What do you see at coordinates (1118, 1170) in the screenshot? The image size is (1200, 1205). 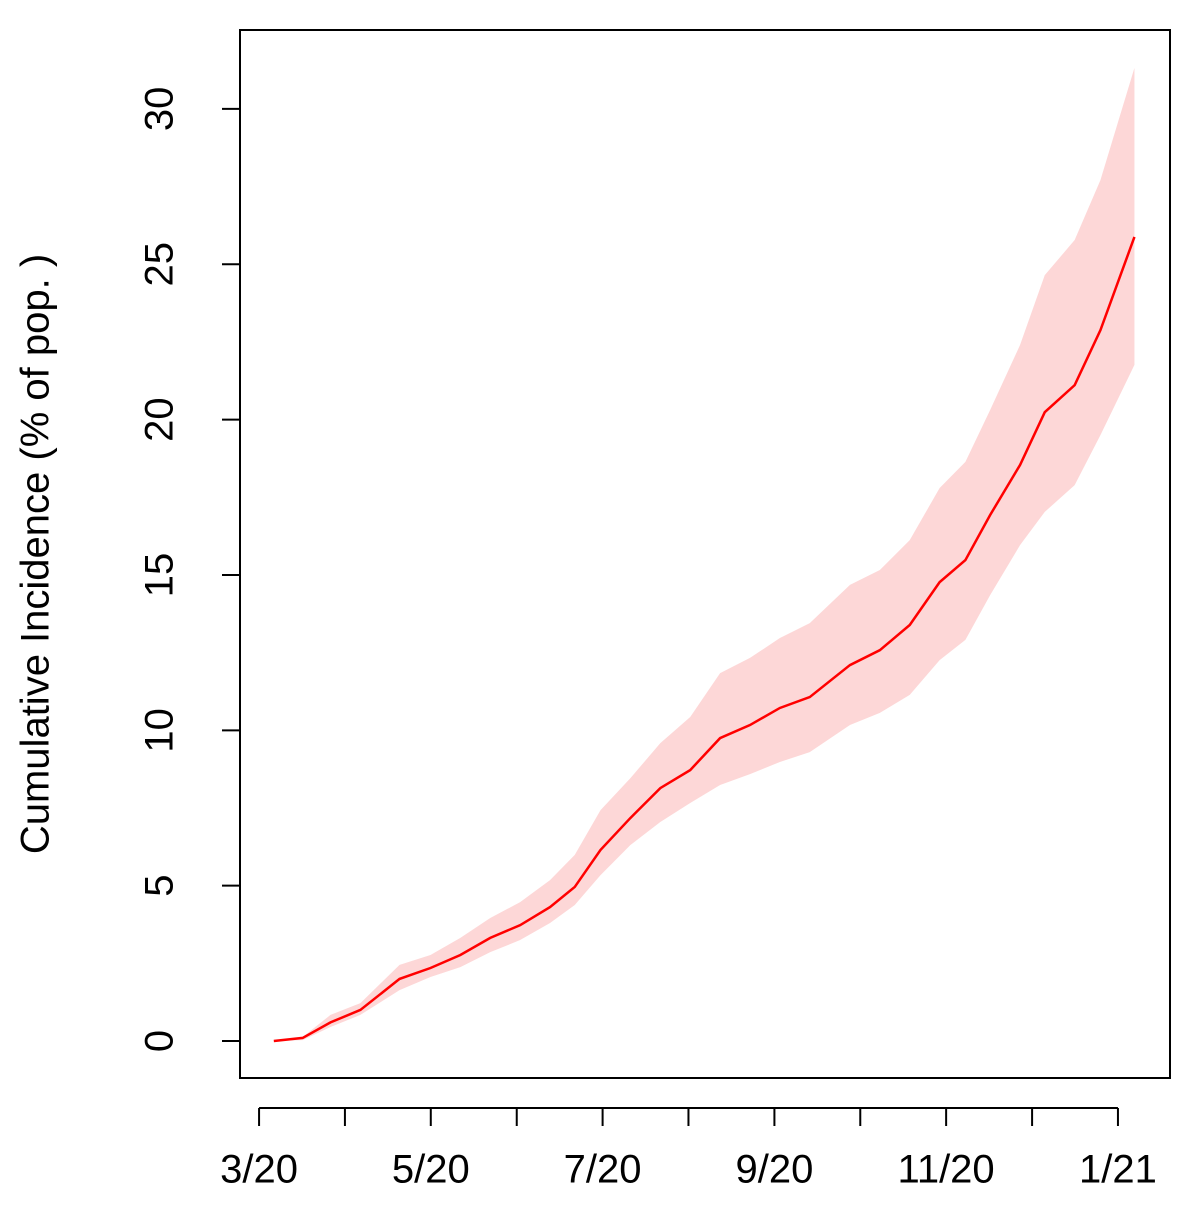 I see `x-tick-label: 1/21` at bounding box center [1118, 1170].